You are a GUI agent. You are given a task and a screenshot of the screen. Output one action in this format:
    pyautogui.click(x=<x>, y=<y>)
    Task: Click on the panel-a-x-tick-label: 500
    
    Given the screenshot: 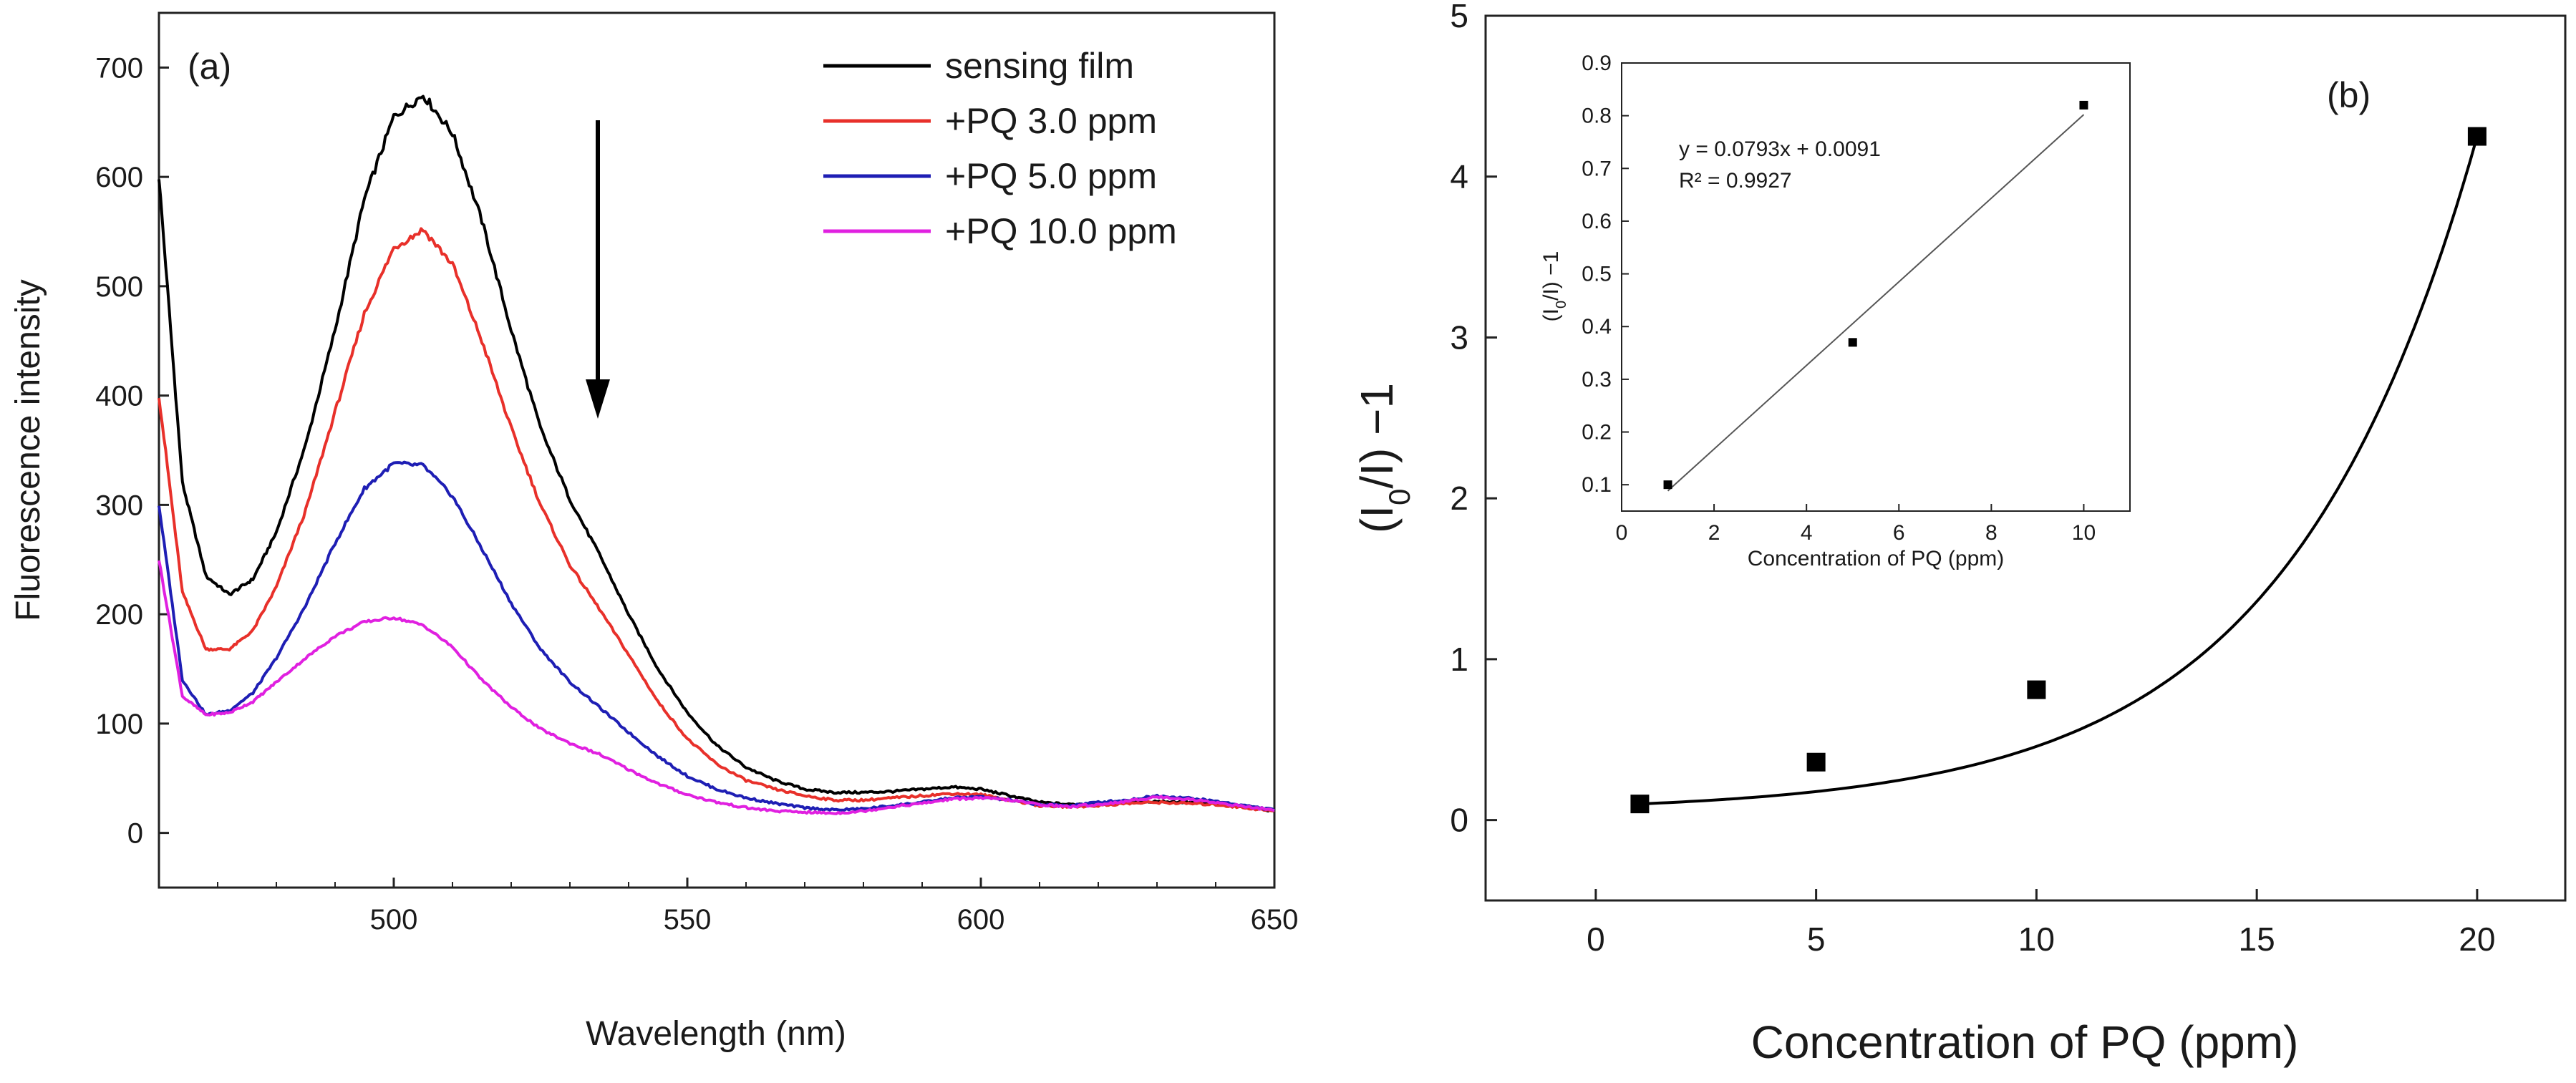 What is the action you would take?
    pyautogui.click(x=394, y=920)
    